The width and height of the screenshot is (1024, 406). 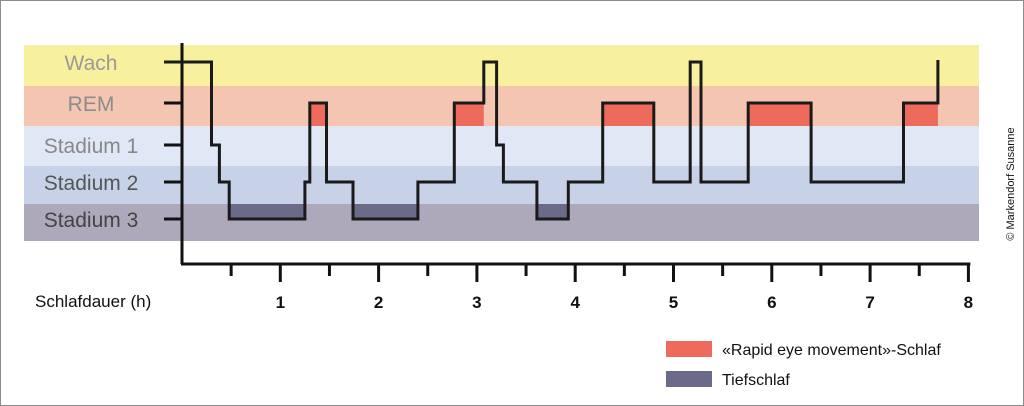 What do you see at coordinates (378, 302) in the screenshot?
I see `x-tick-label: 2` at bounding box center [378, 302].